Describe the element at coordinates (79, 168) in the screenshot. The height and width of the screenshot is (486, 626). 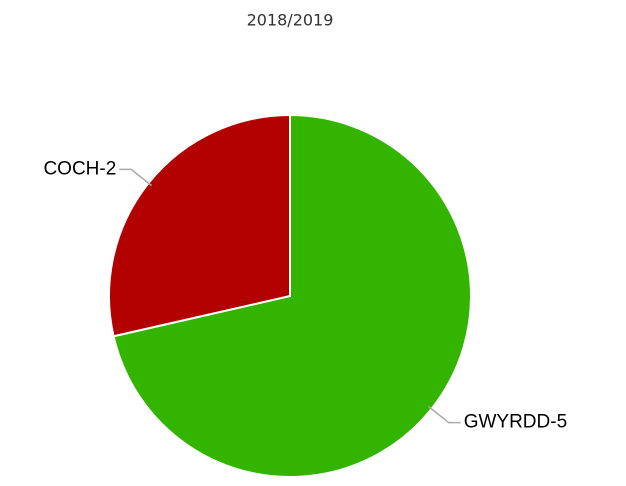
I see `slice-label: COCH-2` at that location.